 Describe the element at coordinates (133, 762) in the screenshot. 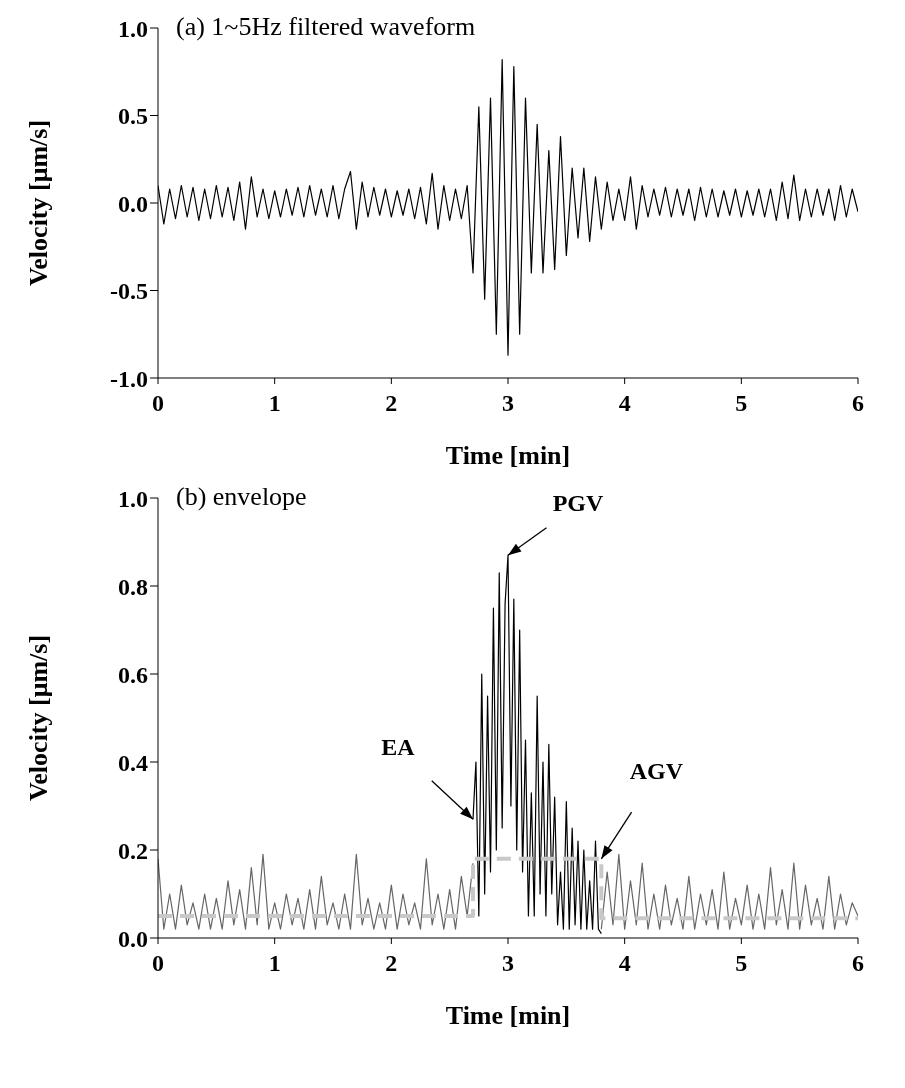

I see `y-tick-label: 0.4` at that location.